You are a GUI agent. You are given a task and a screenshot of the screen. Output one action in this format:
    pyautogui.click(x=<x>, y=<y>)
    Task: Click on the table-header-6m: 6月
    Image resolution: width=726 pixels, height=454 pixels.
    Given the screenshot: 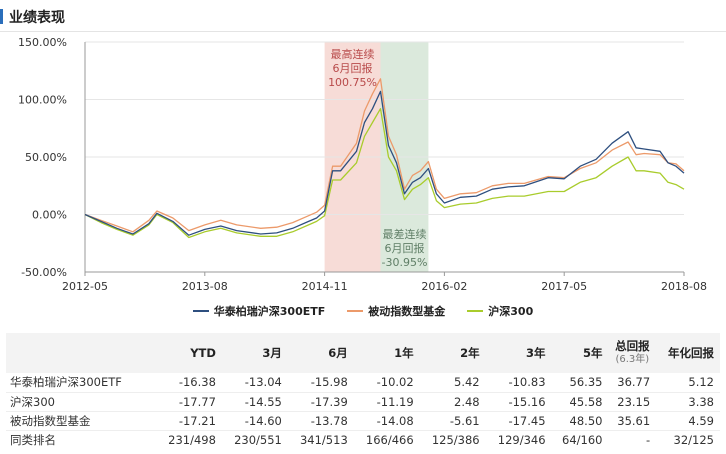 What is the action you would take?
    pyautogui.click(x=320, y=353)
    